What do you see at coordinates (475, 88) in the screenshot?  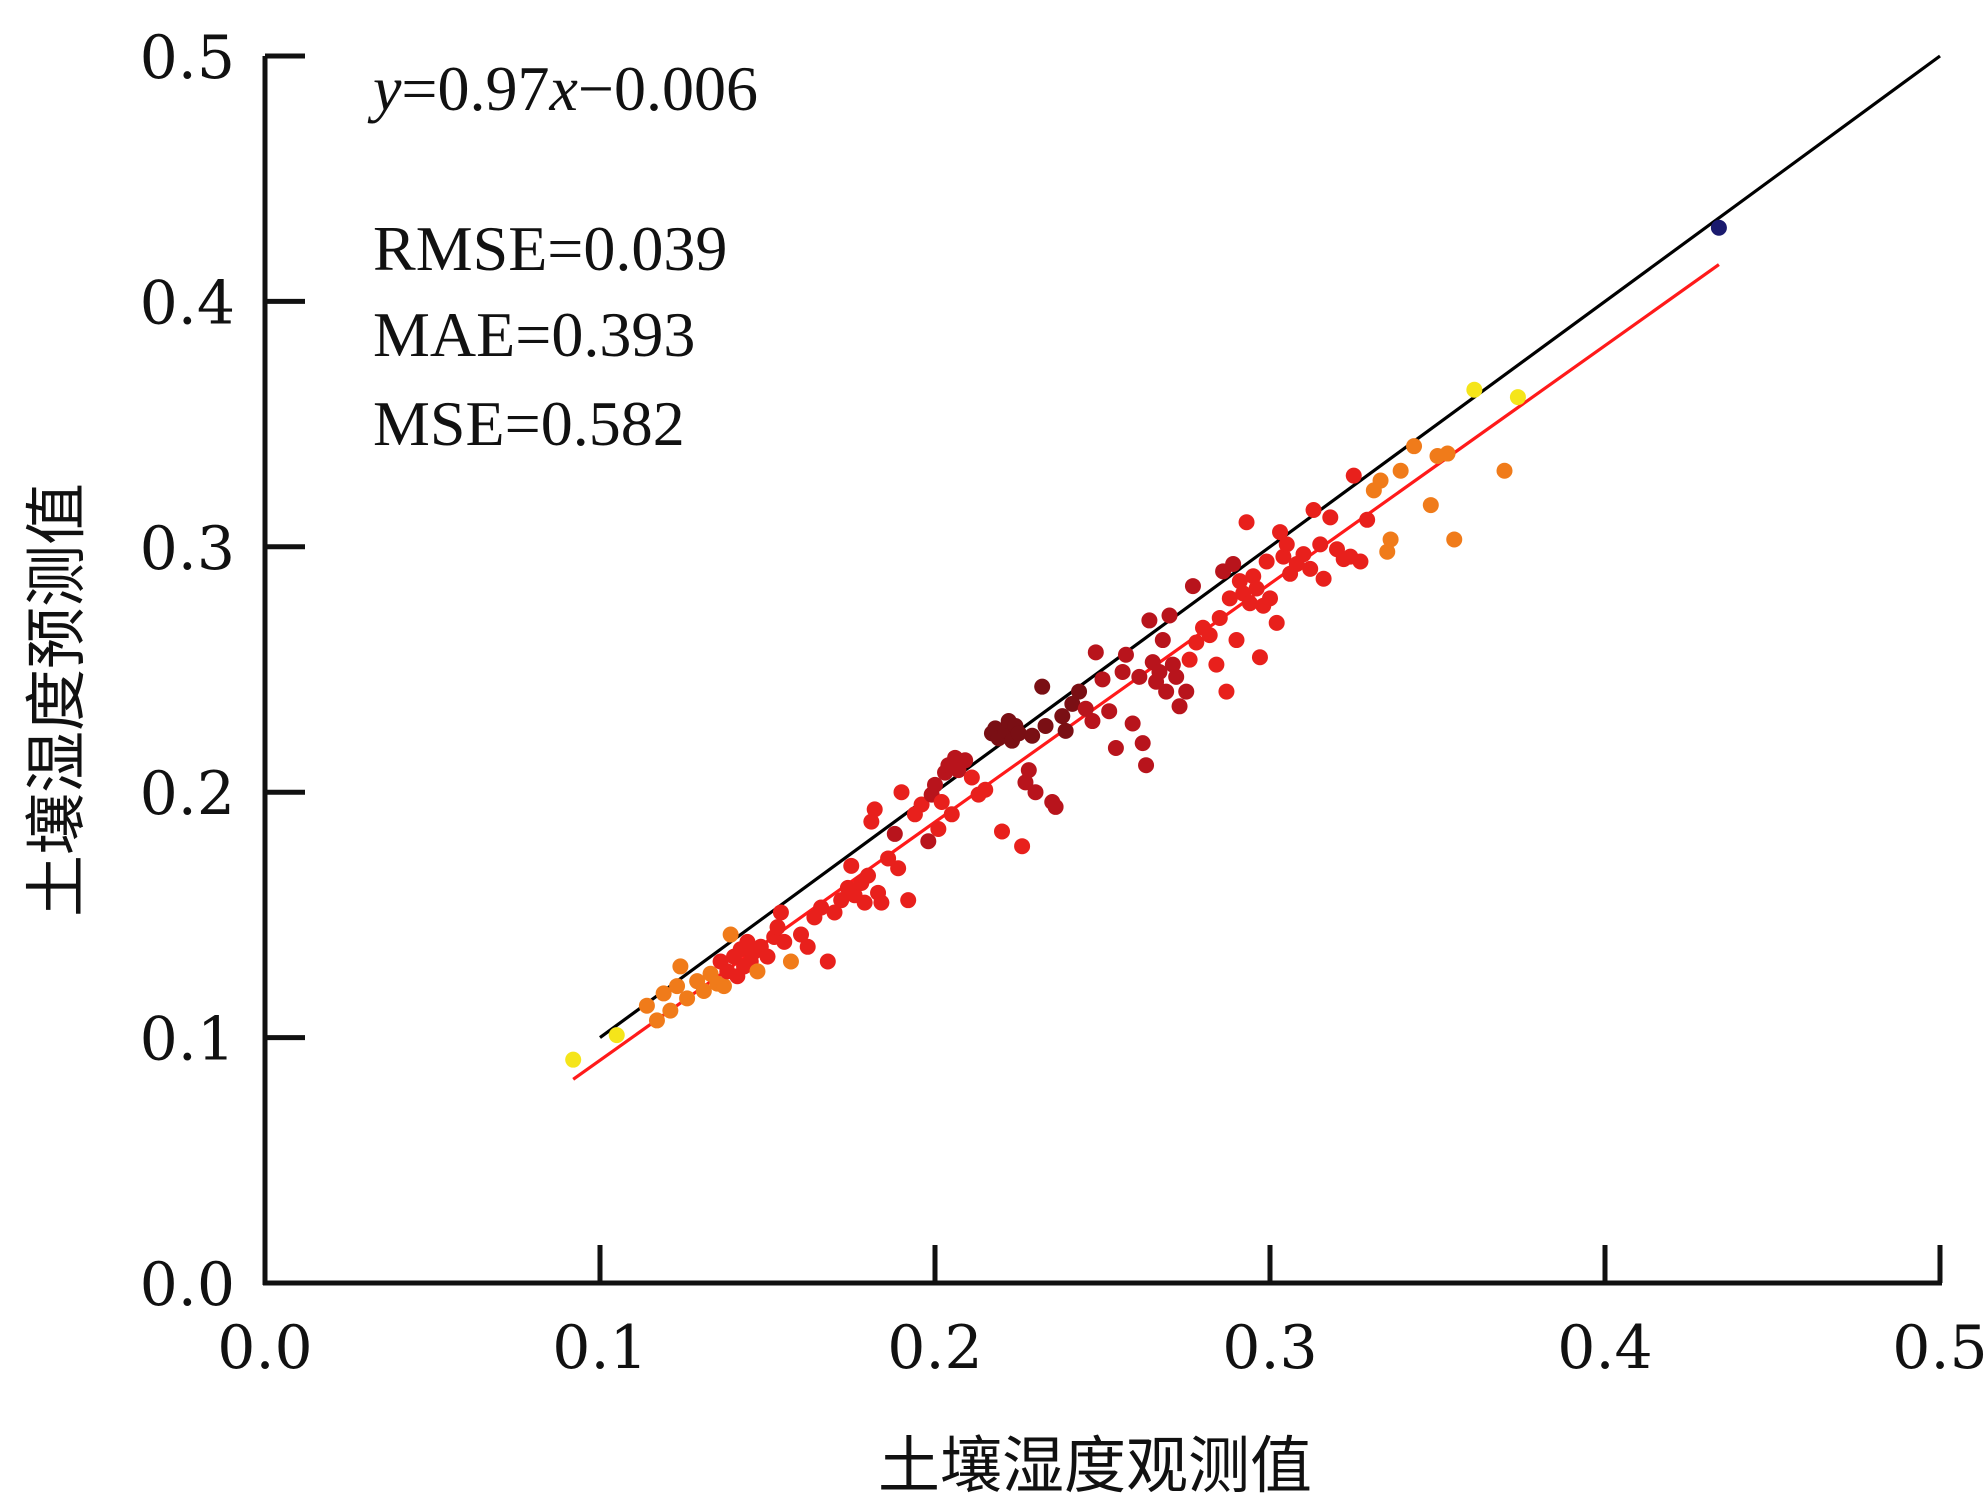 I see `equation-slope: =0.97` at bounding box center [475, 88].